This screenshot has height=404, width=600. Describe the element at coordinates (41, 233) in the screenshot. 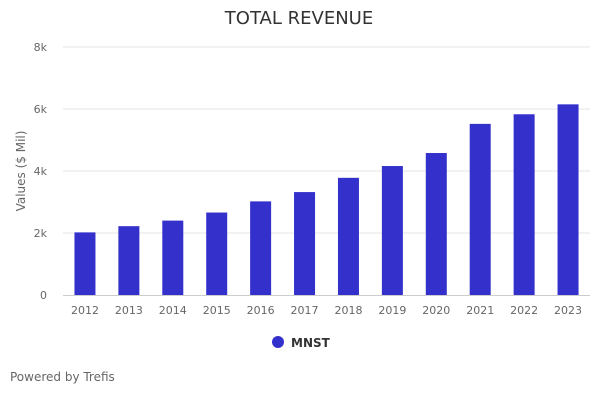

I see `y-tick-label: 2k` at that location.